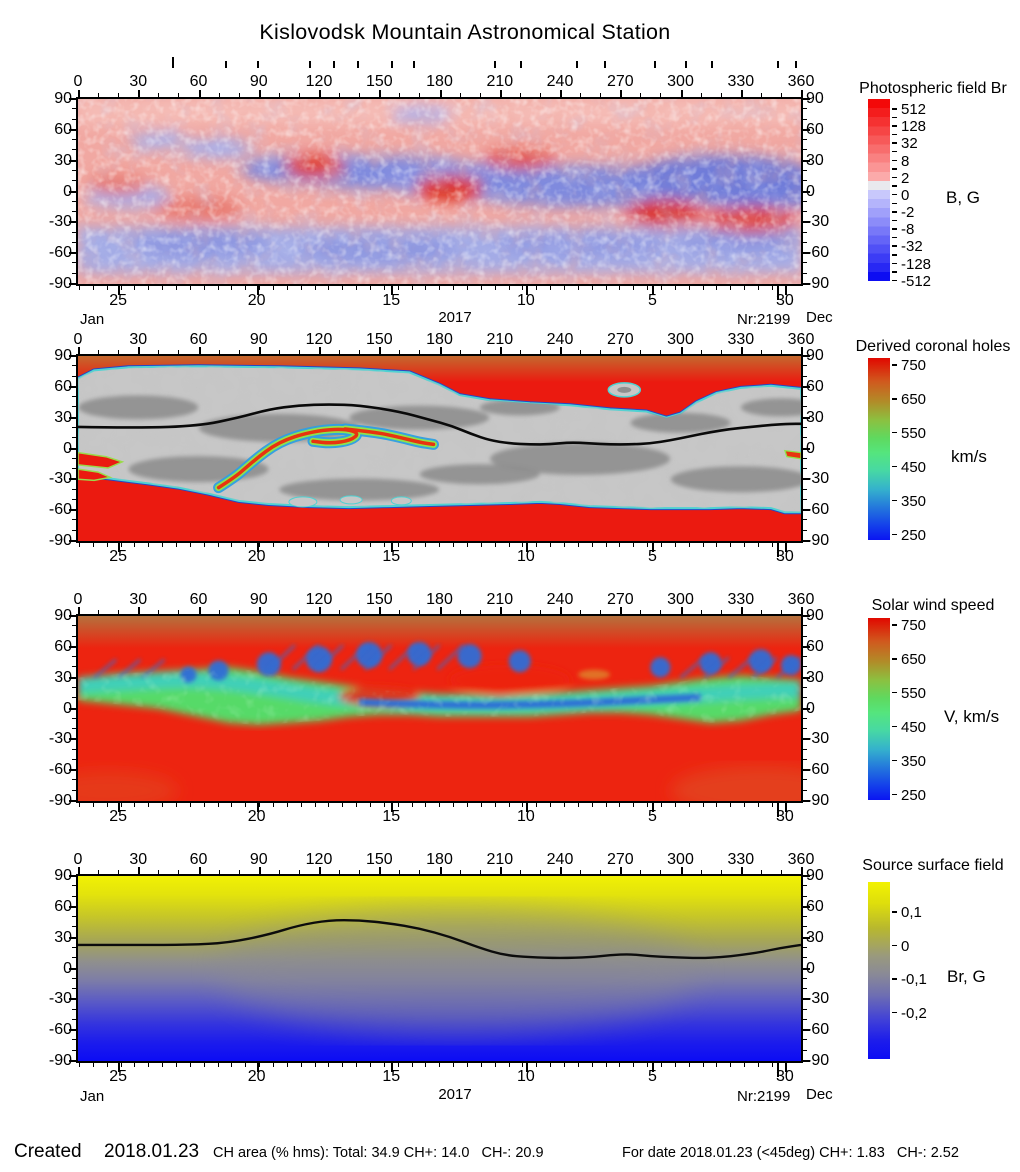  Describe the element at coordinates (905, 178) in the screenshot. I see `colorbar-tick-label: 2` at that location.